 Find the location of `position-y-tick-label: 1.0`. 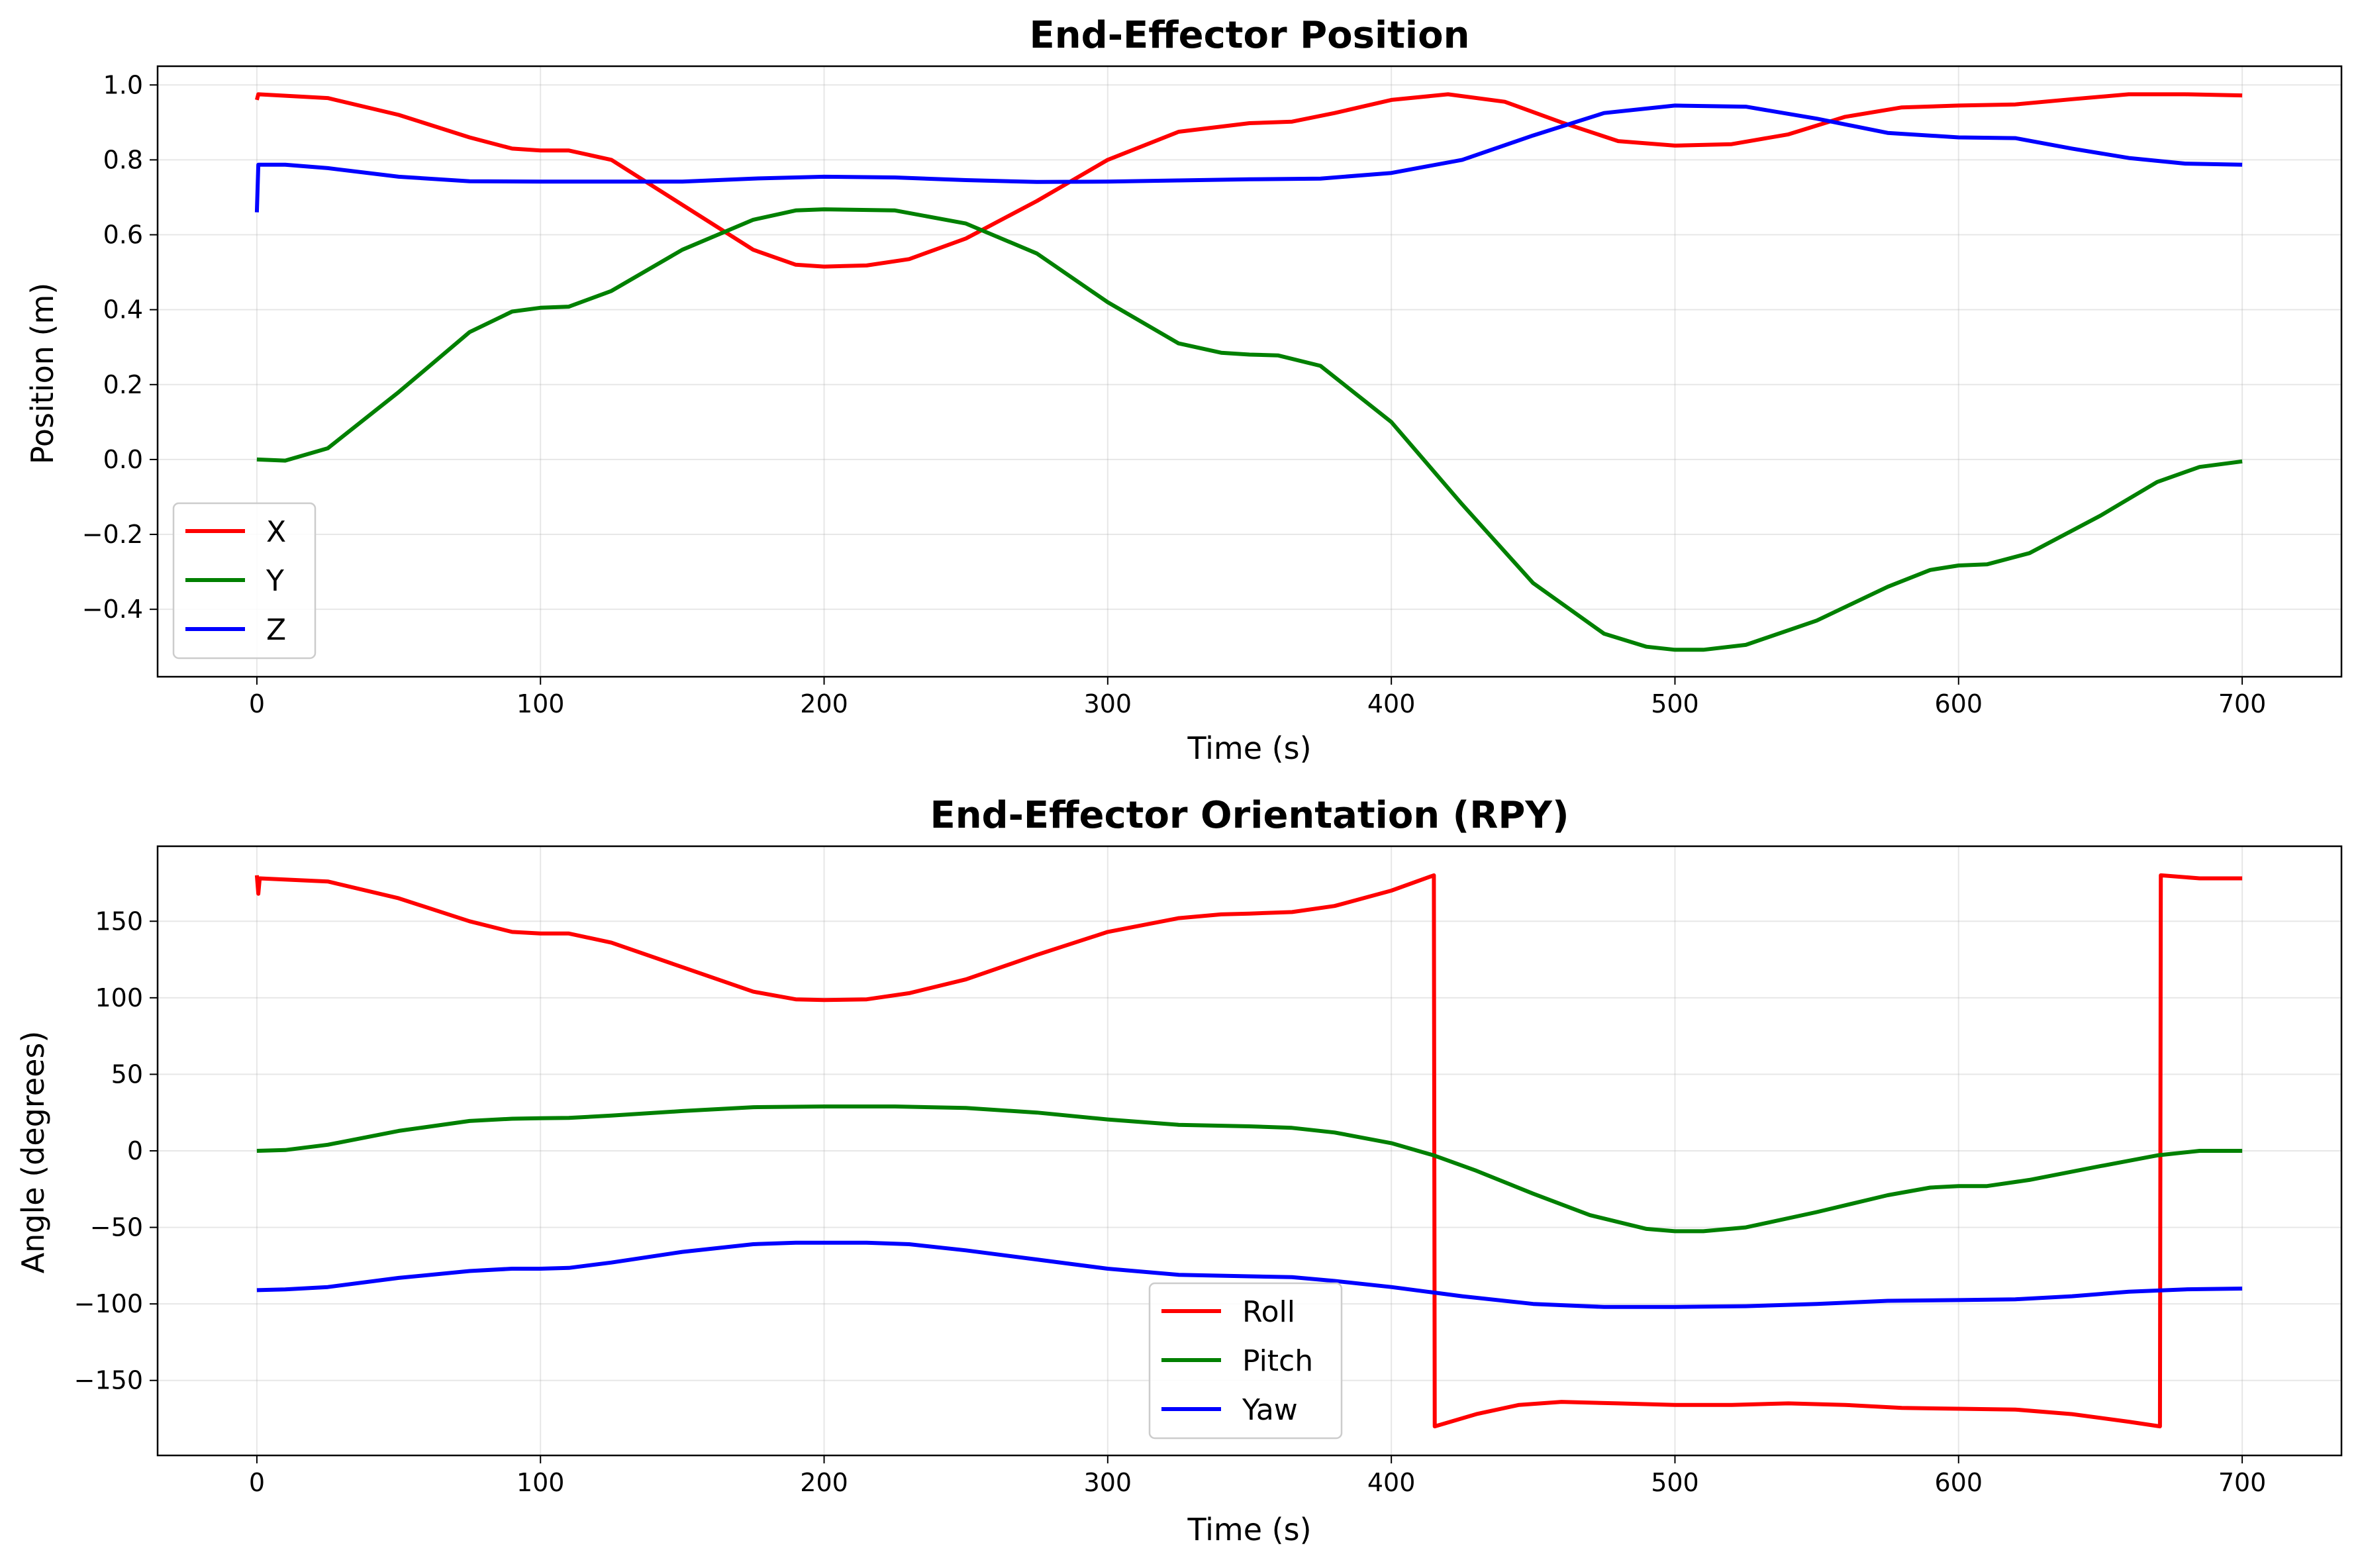

position-y-tick-label: 1.0 is located at coordinates (123, 84).